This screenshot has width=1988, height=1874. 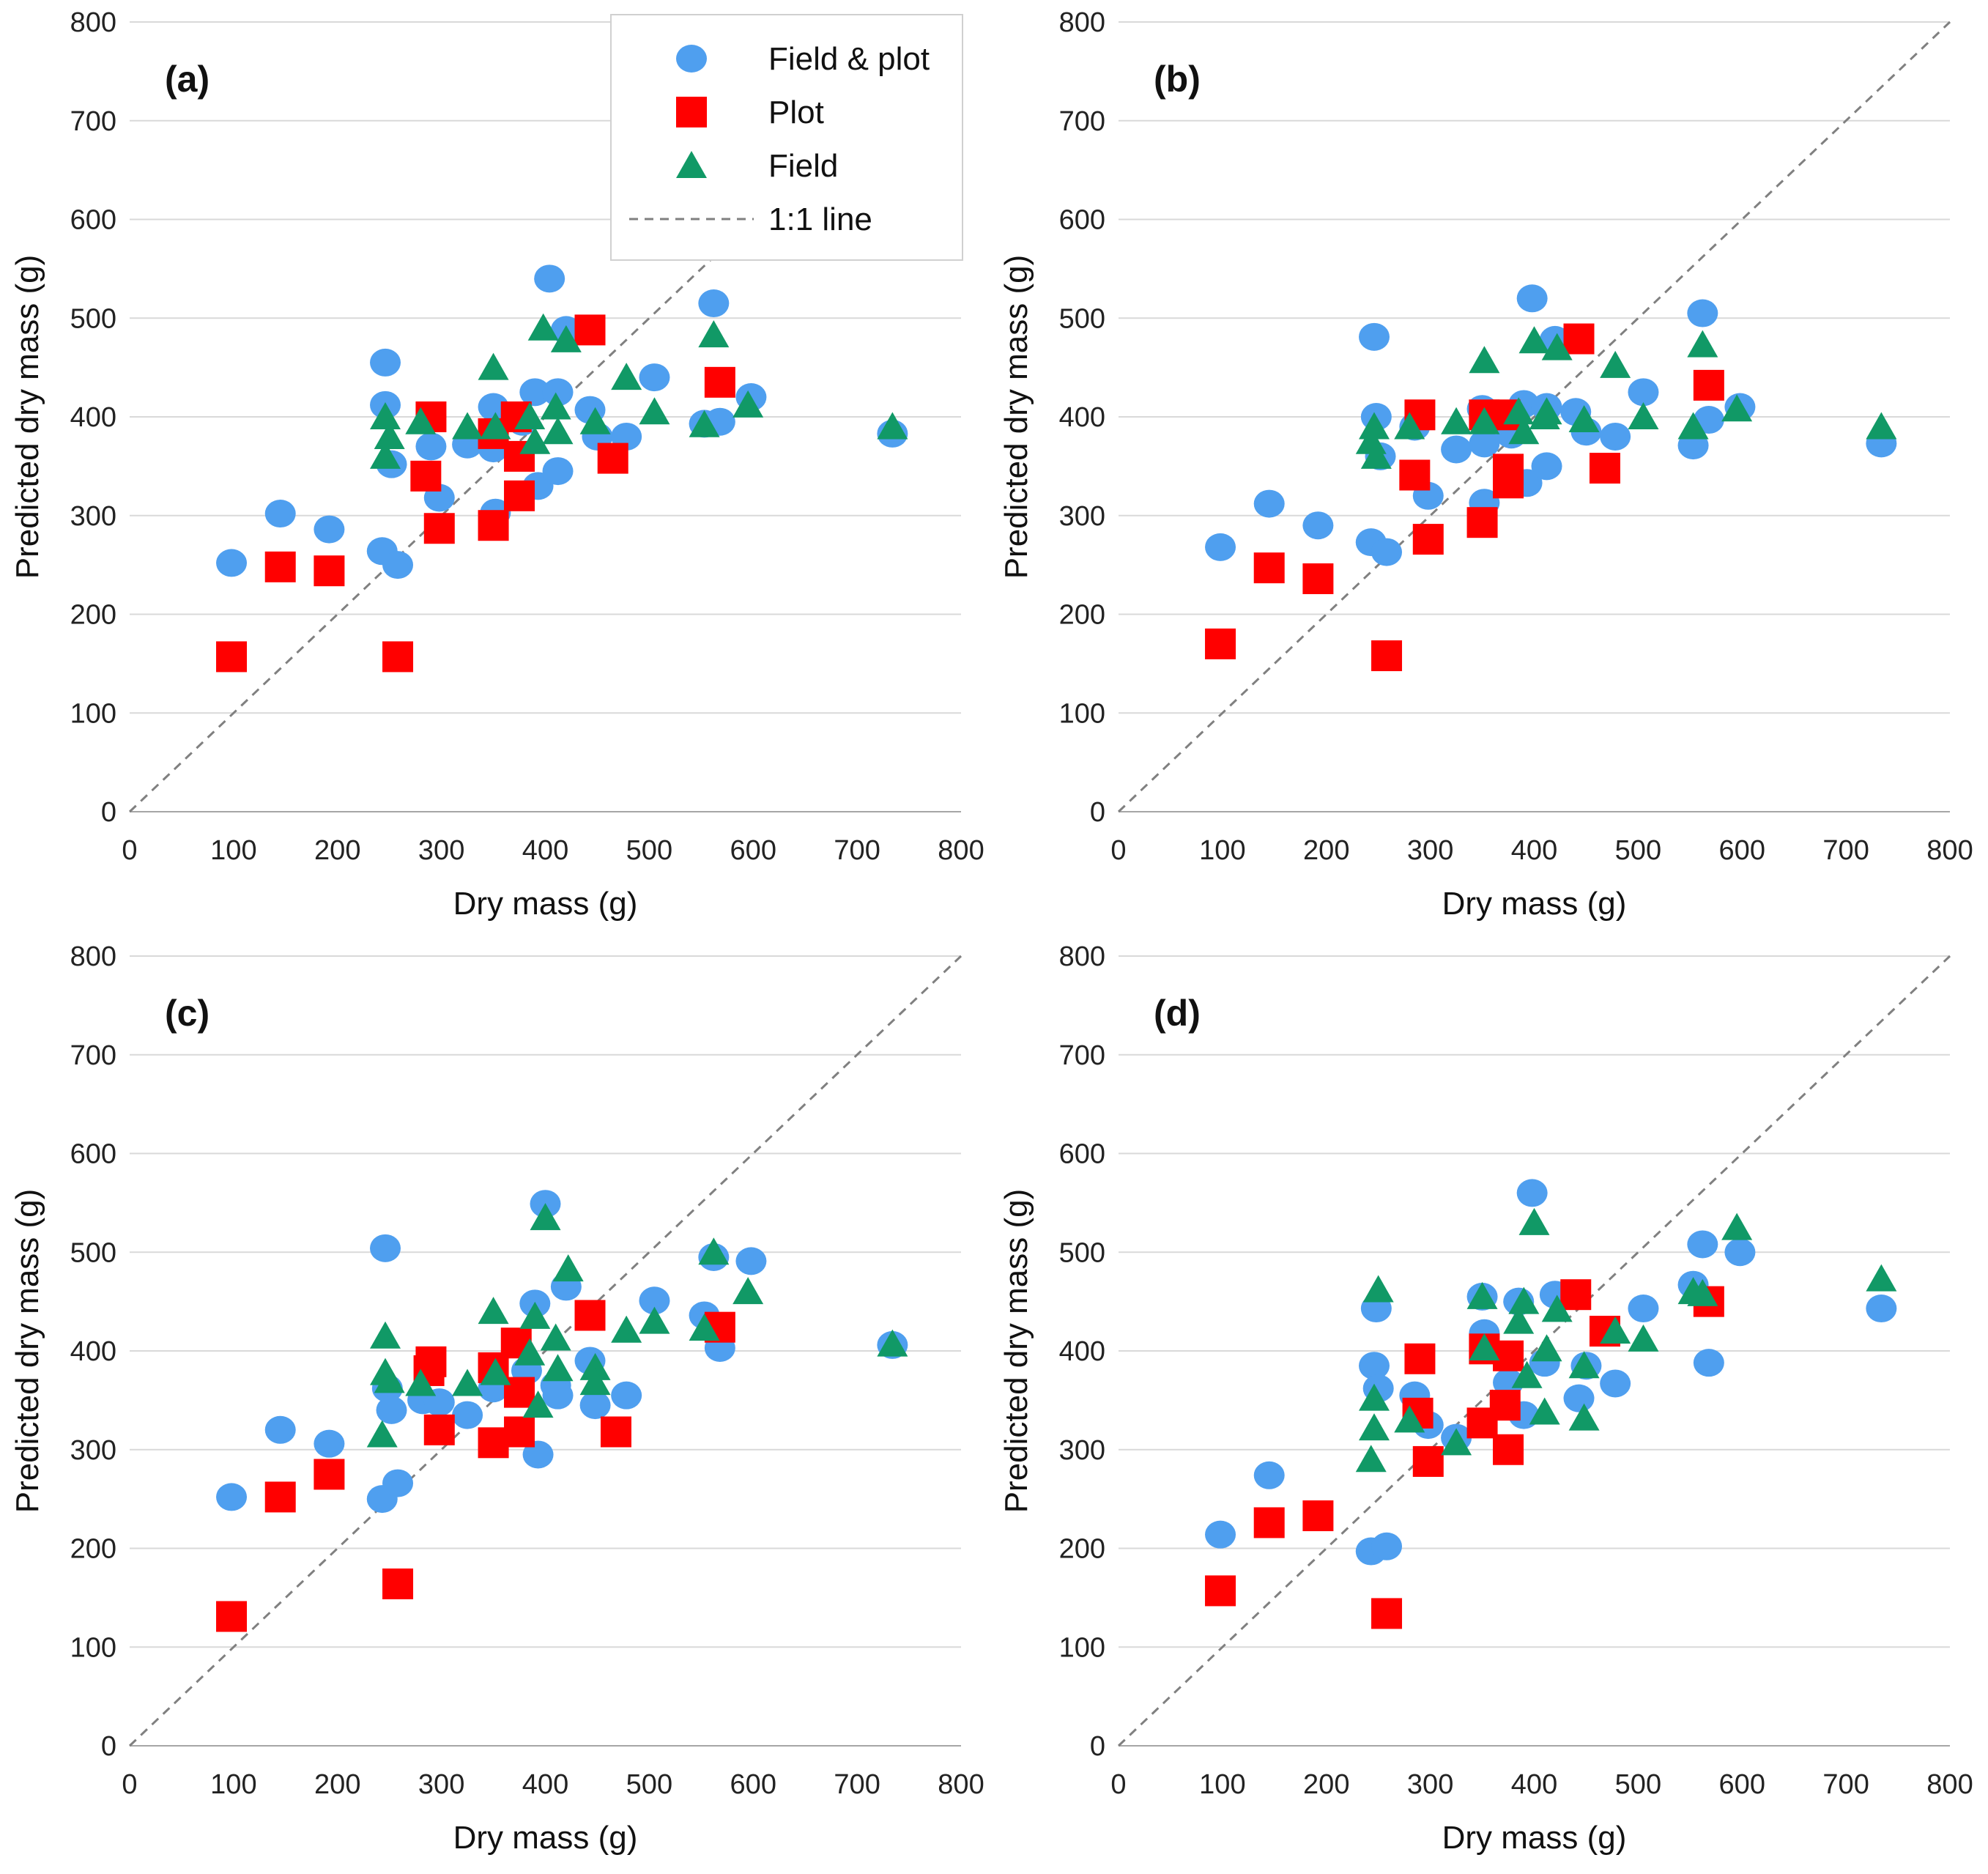 I want to click on x-tick-label: 700, so click(x=857, y=1784).